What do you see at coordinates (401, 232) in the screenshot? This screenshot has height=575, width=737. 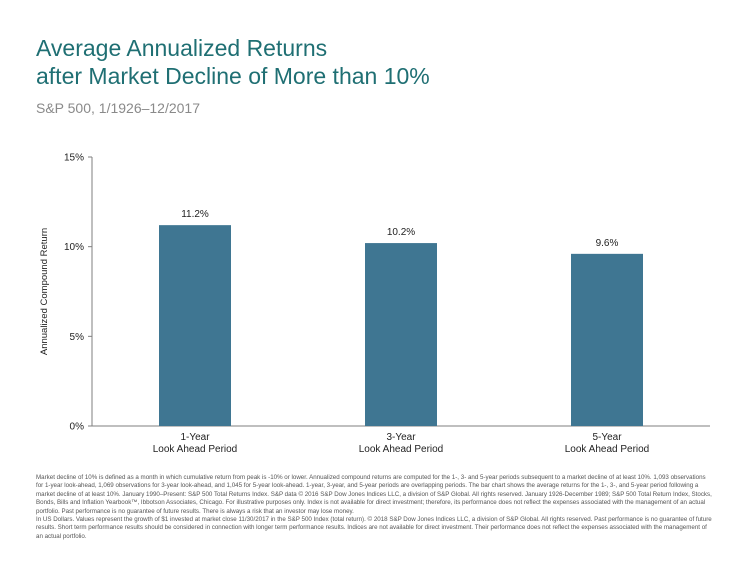 I see `data-label: 10.2%` at bounding box center [401, 232].